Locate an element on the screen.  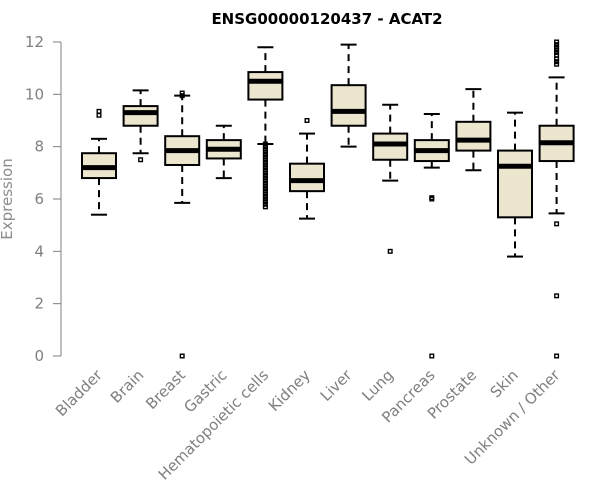
x-tick-label: Lung is located at coordinates (377, 385).